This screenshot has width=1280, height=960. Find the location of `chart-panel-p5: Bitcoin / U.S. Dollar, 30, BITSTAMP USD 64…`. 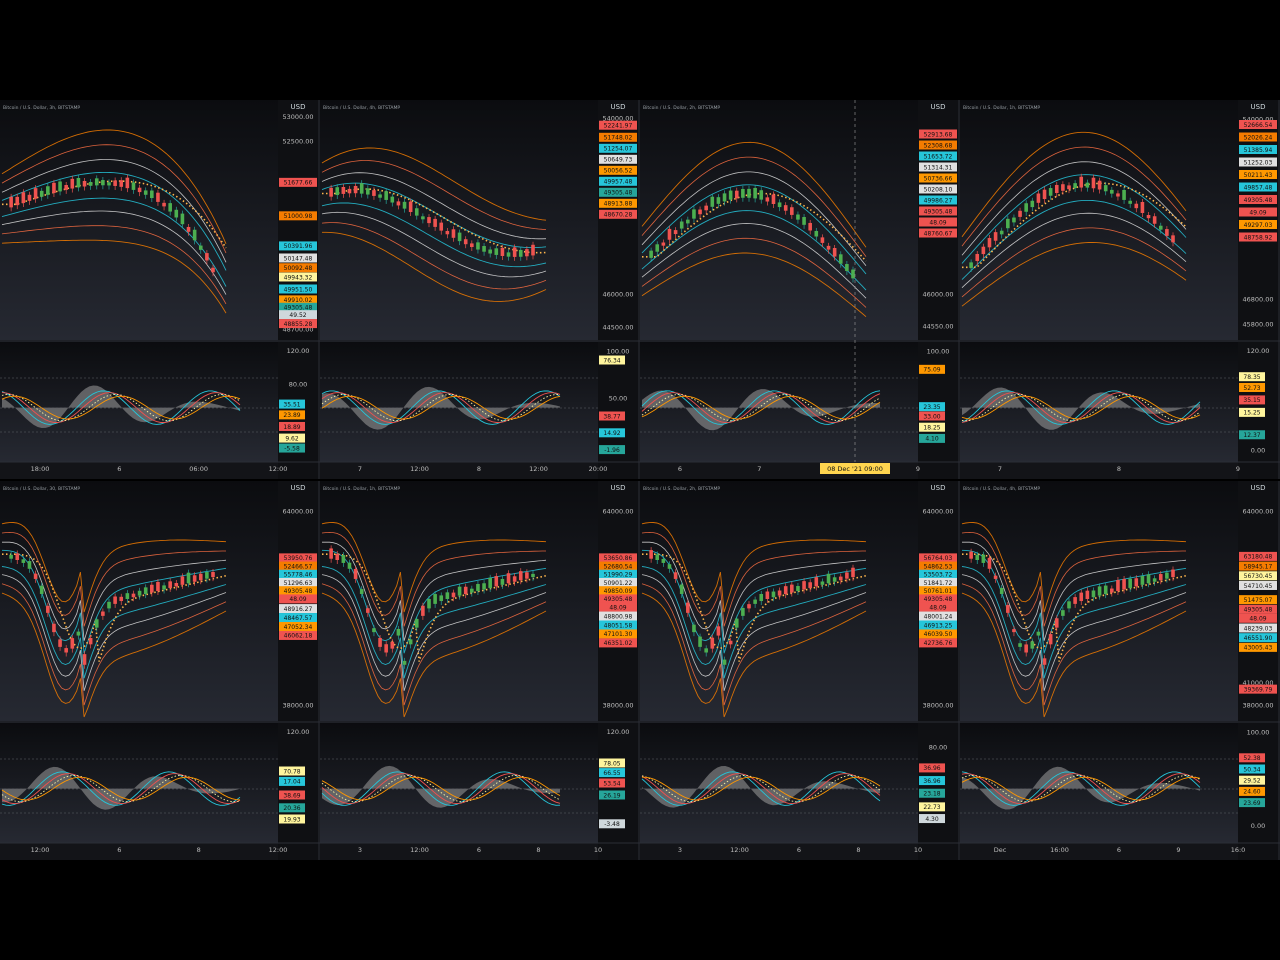

chart-panel-p5: Bitcoin / U.S. Dollar, 30, BITSTAMP USD 64… is located at coordinates (160, 670).